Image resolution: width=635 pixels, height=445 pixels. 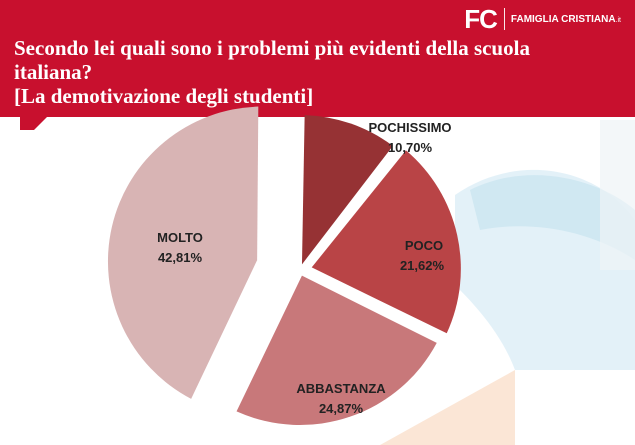 What do you see at coordinates (422, 265) in the screenshot?
I see `slice-value-label: 21,62%` at bounding box center [422, 265].